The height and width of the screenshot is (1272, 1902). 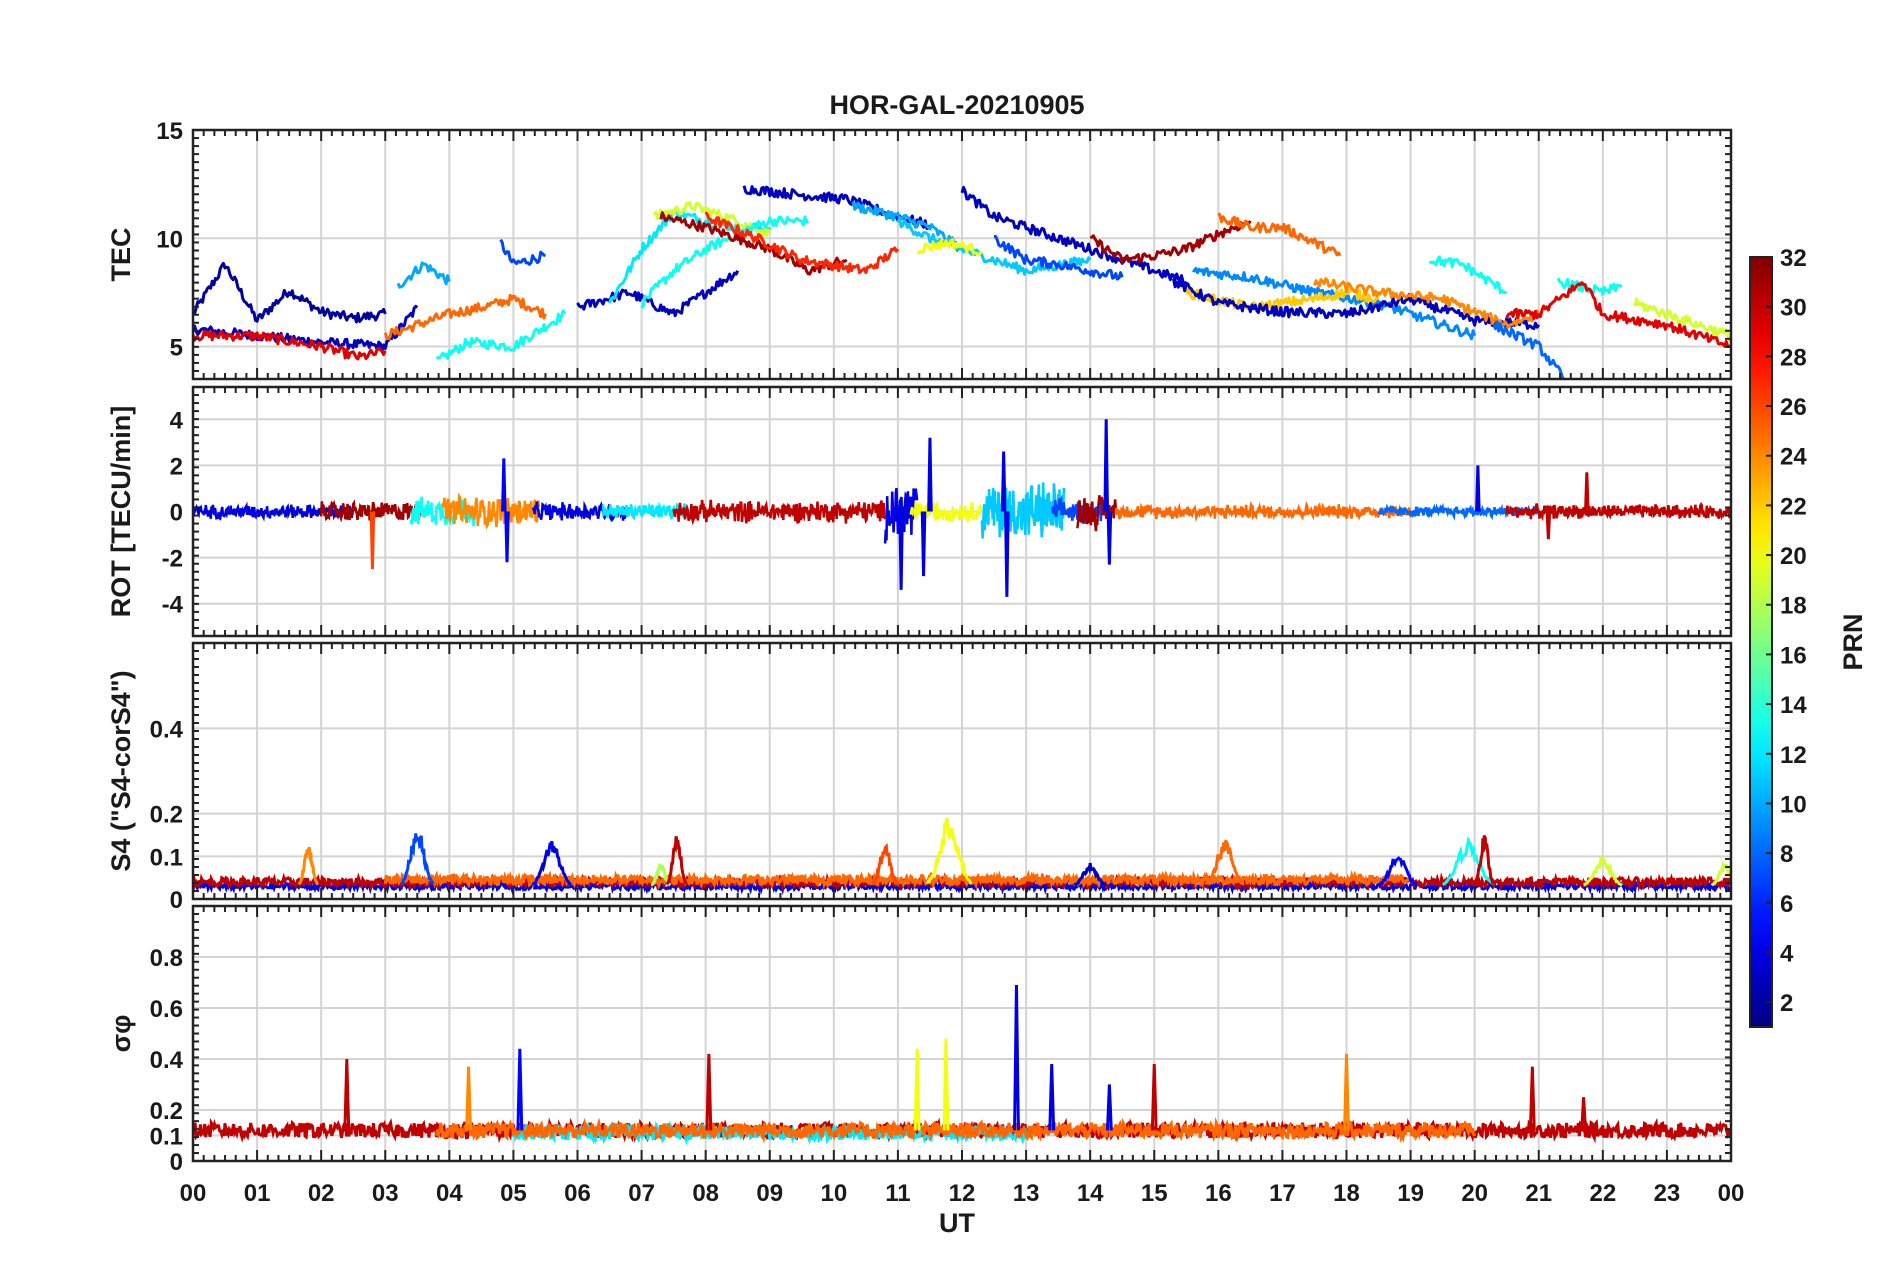 I want to click on colorbar-tick-label: 6, so click(x=1786, y=904).